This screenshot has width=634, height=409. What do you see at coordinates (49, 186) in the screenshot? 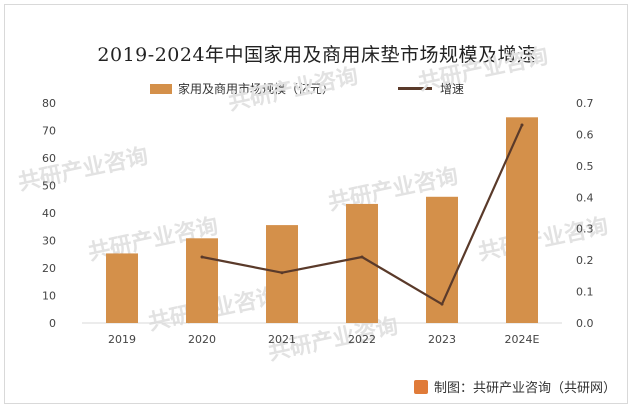
I see `y-left-tick-label: 50` at bounding box center [49, 186].